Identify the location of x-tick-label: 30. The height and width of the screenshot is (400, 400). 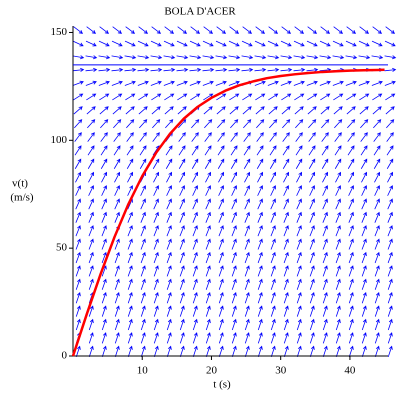
(281, 371).